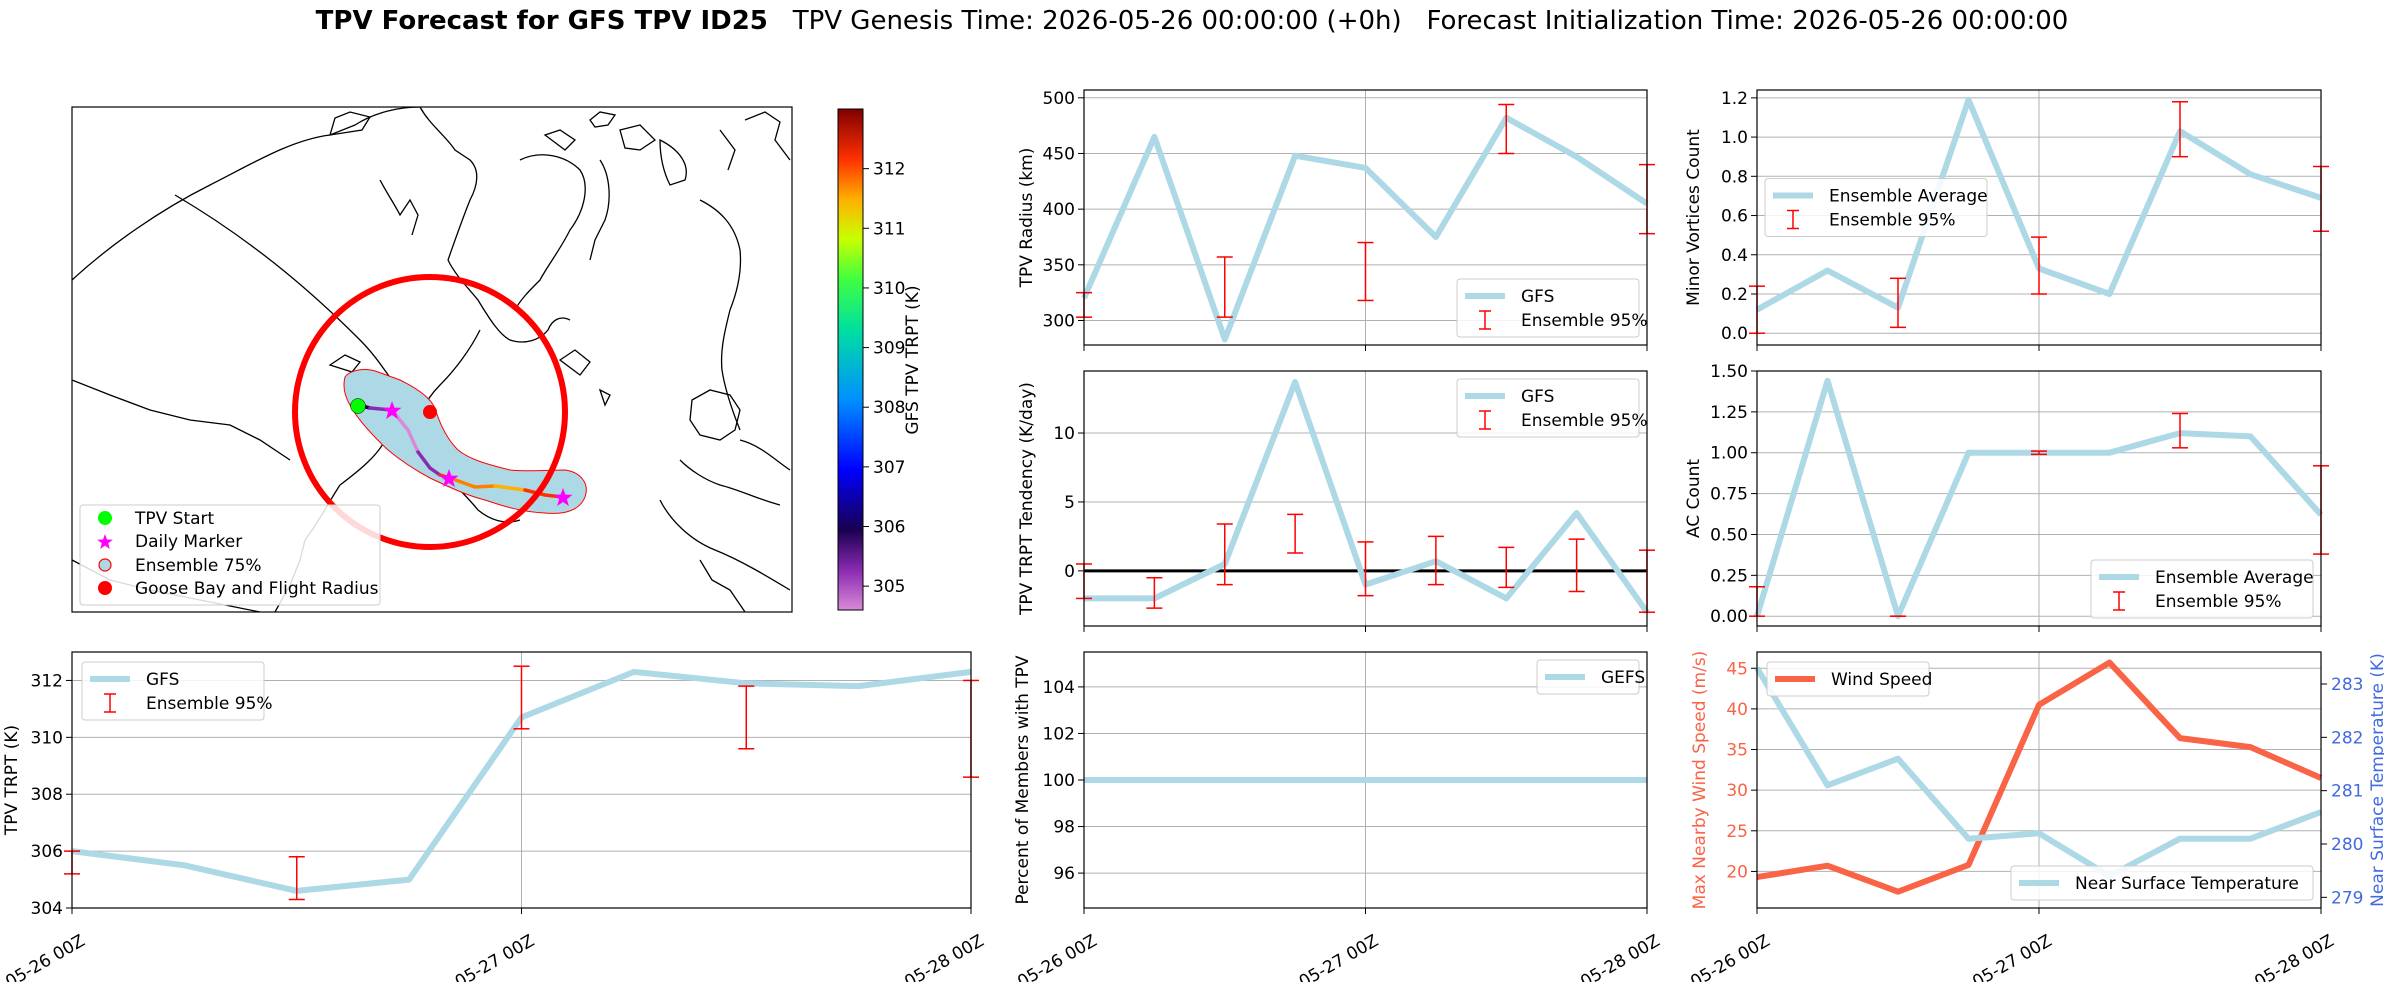  Describe the element at coordinates (105, 588) in the screenshot. I see `legend-goose-bay-icon` at that location.